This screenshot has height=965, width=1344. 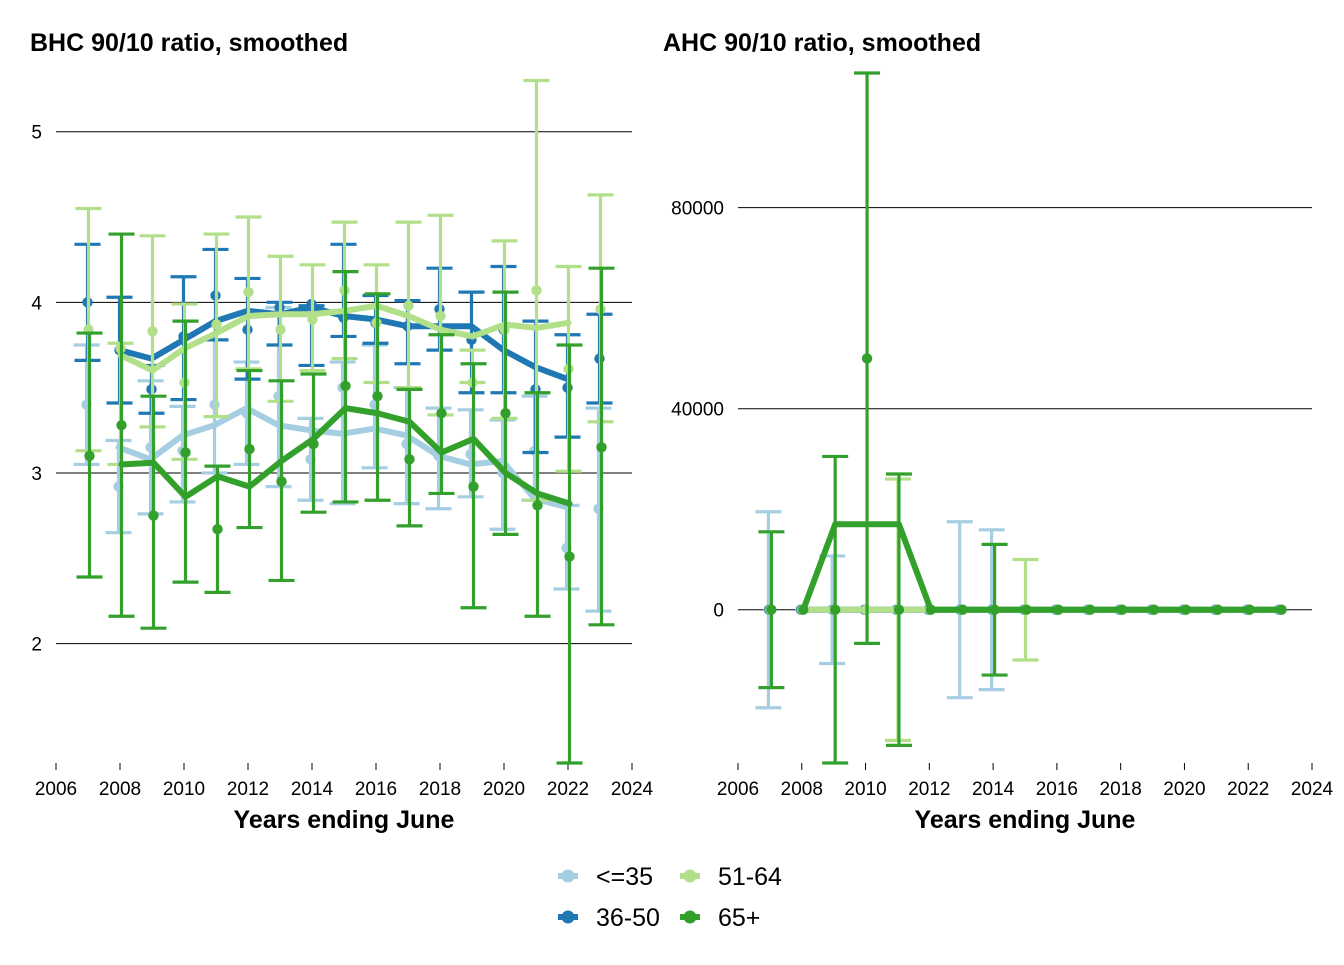 I want to click on y-tick-label: 80000, so click(x=697, y=209).